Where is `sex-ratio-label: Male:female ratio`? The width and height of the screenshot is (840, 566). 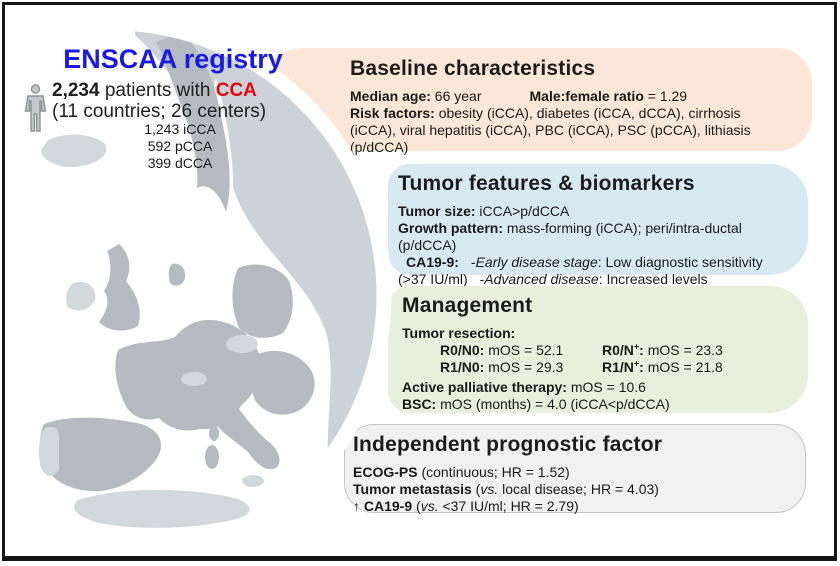 sex-ratio-label: Male:female ratio is located at coordinates (586, 96).